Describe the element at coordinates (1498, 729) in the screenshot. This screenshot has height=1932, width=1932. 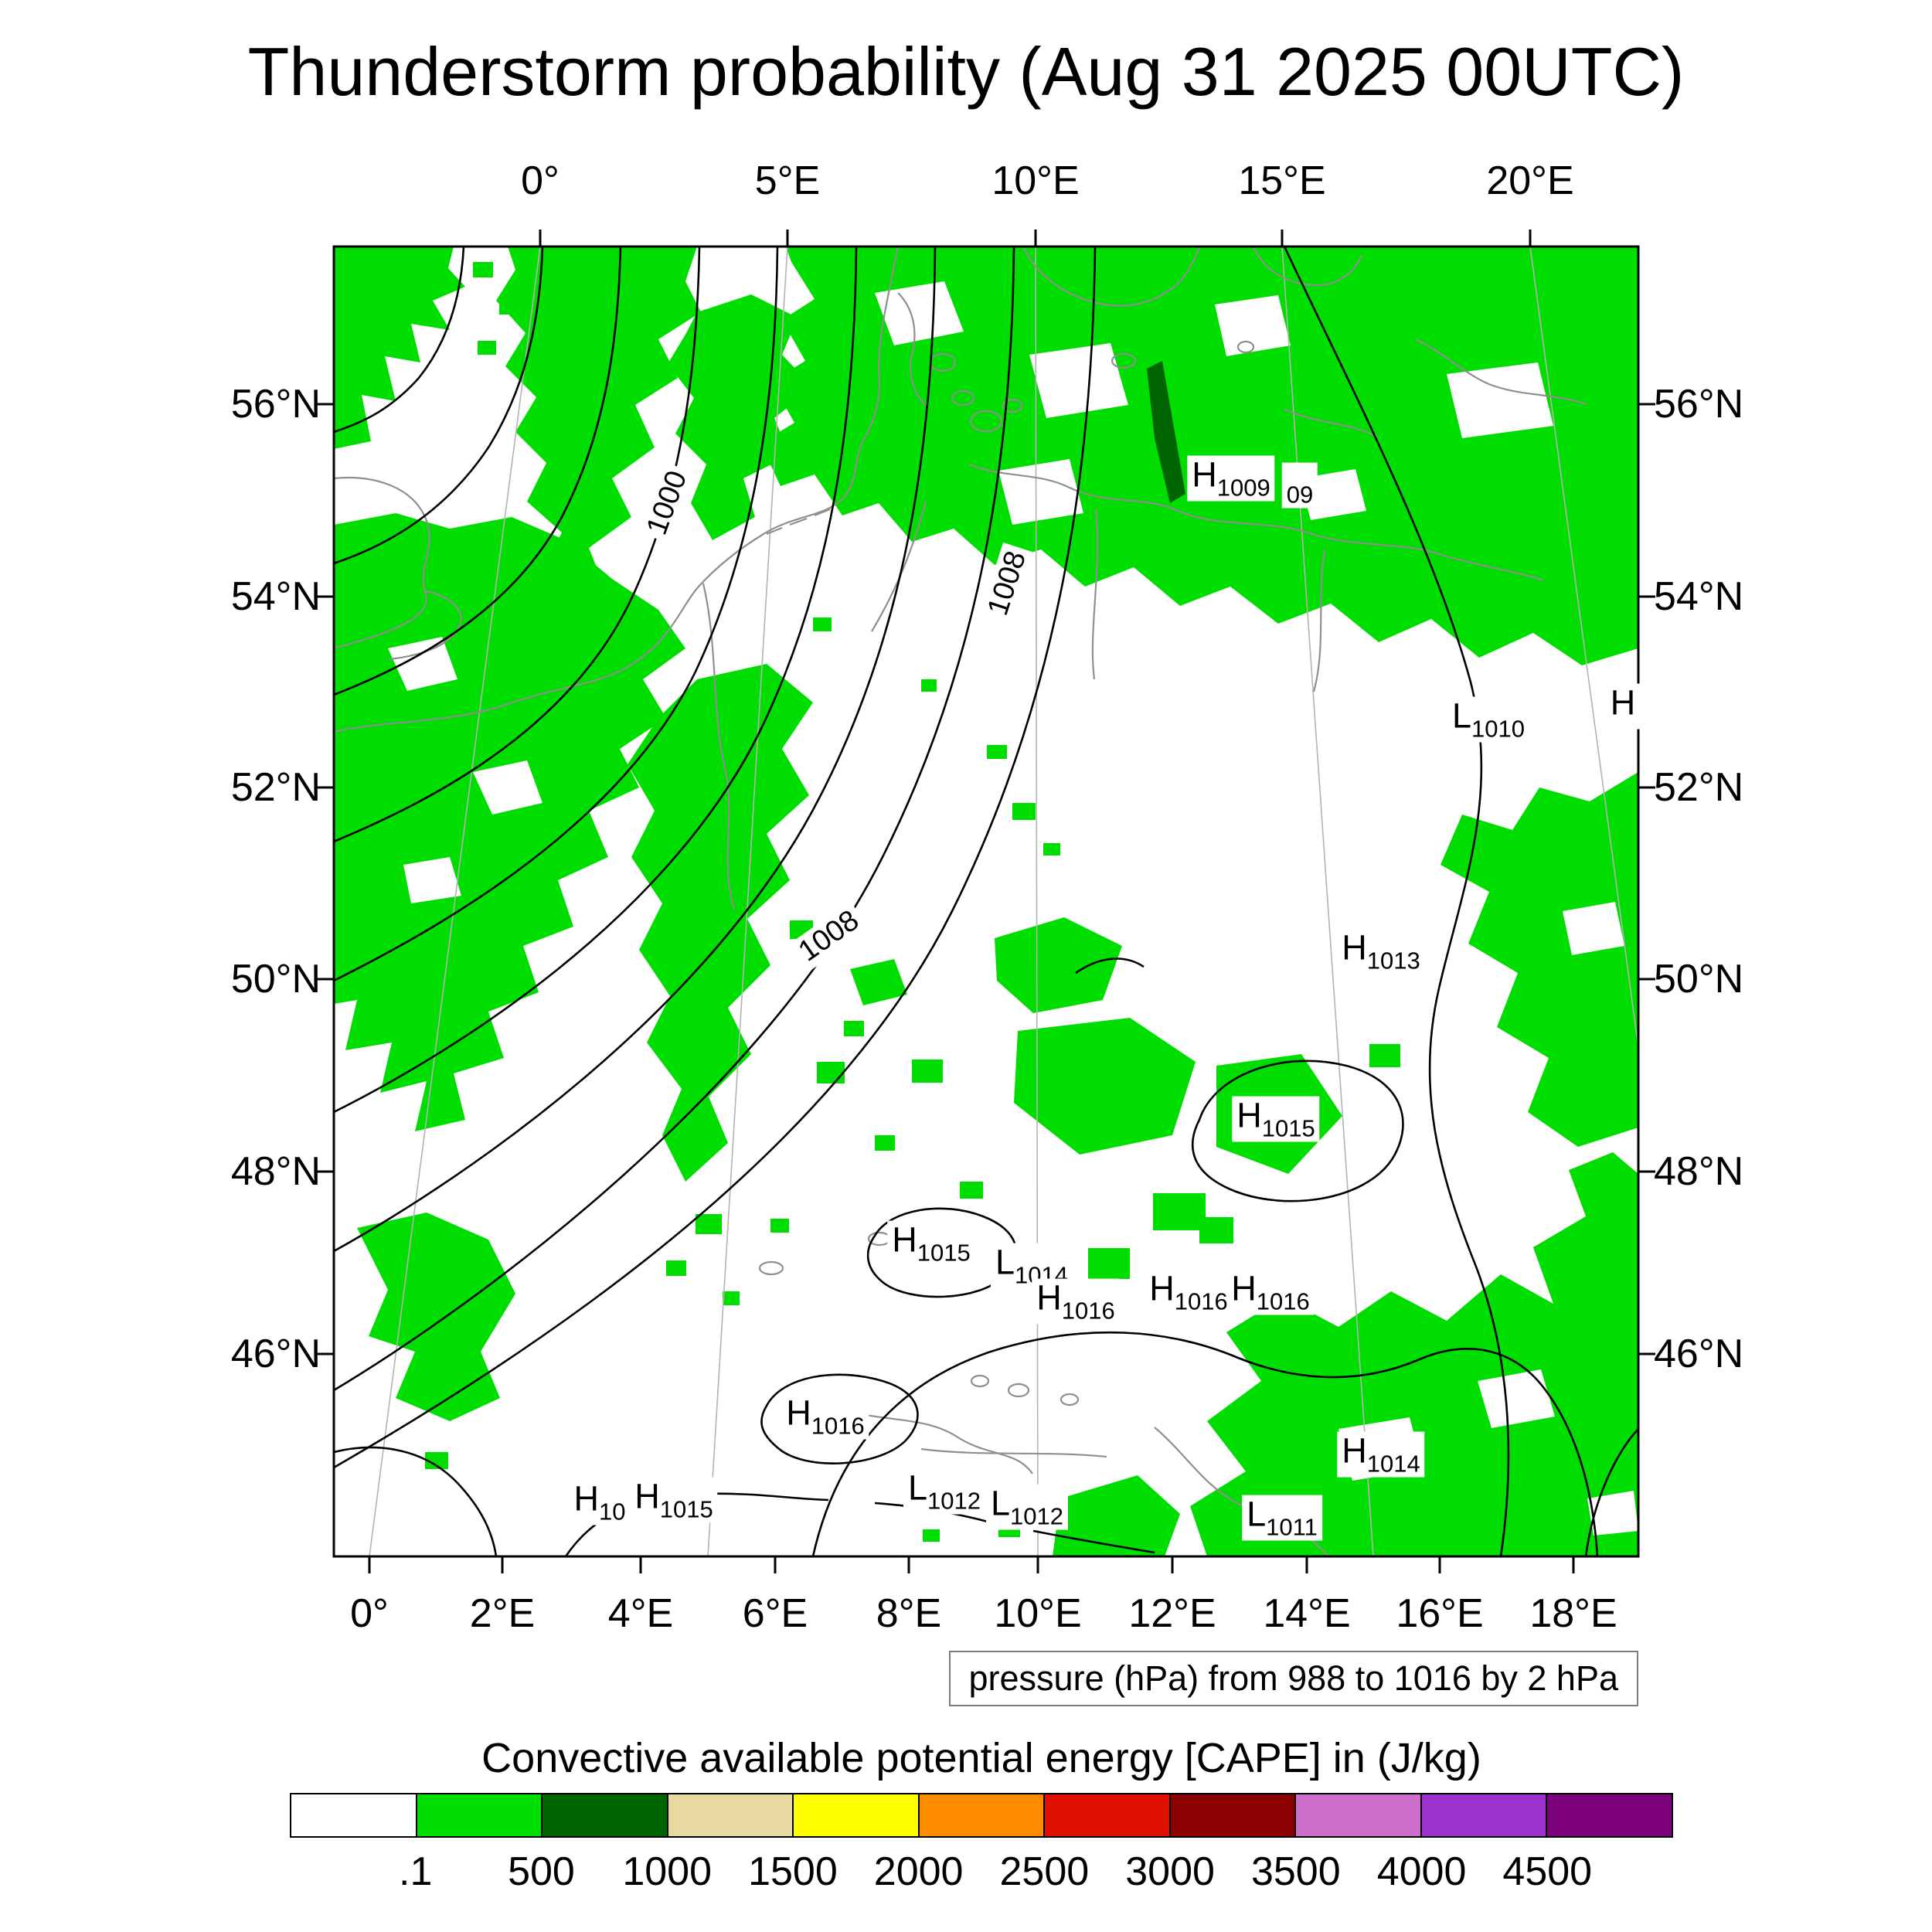
I see `pressure-center-value: 1010` at that location.